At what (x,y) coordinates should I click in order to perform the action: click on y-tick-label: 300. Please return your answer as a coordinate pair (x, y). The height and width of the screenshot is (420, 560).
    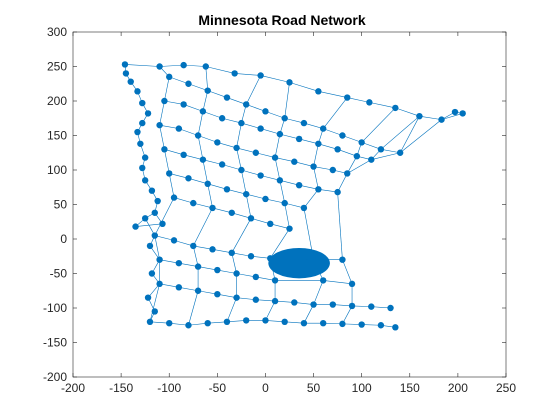
    Looking at the image, I should click on (57, 32).